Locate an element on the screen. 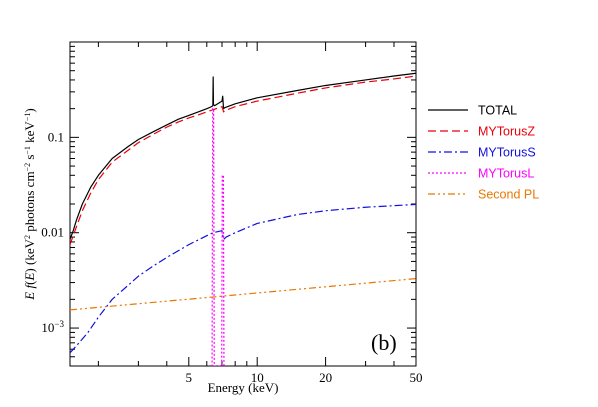 This screenshot has width=598, height=407. legend: TOTAL MYTorusZ MYTorusS MYTorusL Second PL is located at coordinates (483, 153).